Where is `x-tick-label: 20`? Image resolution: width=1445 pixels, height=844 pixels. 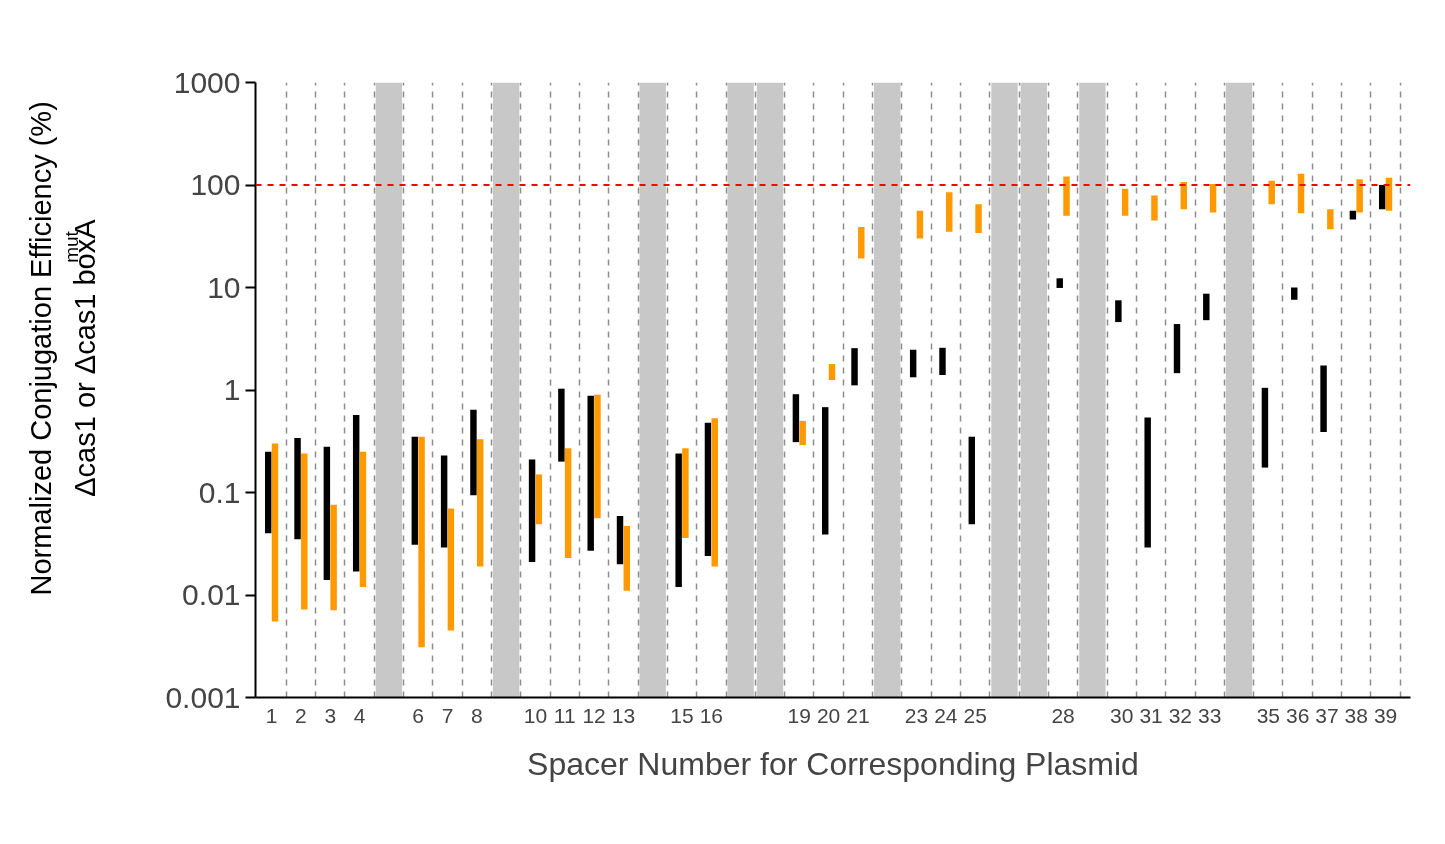
x-tick-label: 20 is located at coordinates (828, 715).